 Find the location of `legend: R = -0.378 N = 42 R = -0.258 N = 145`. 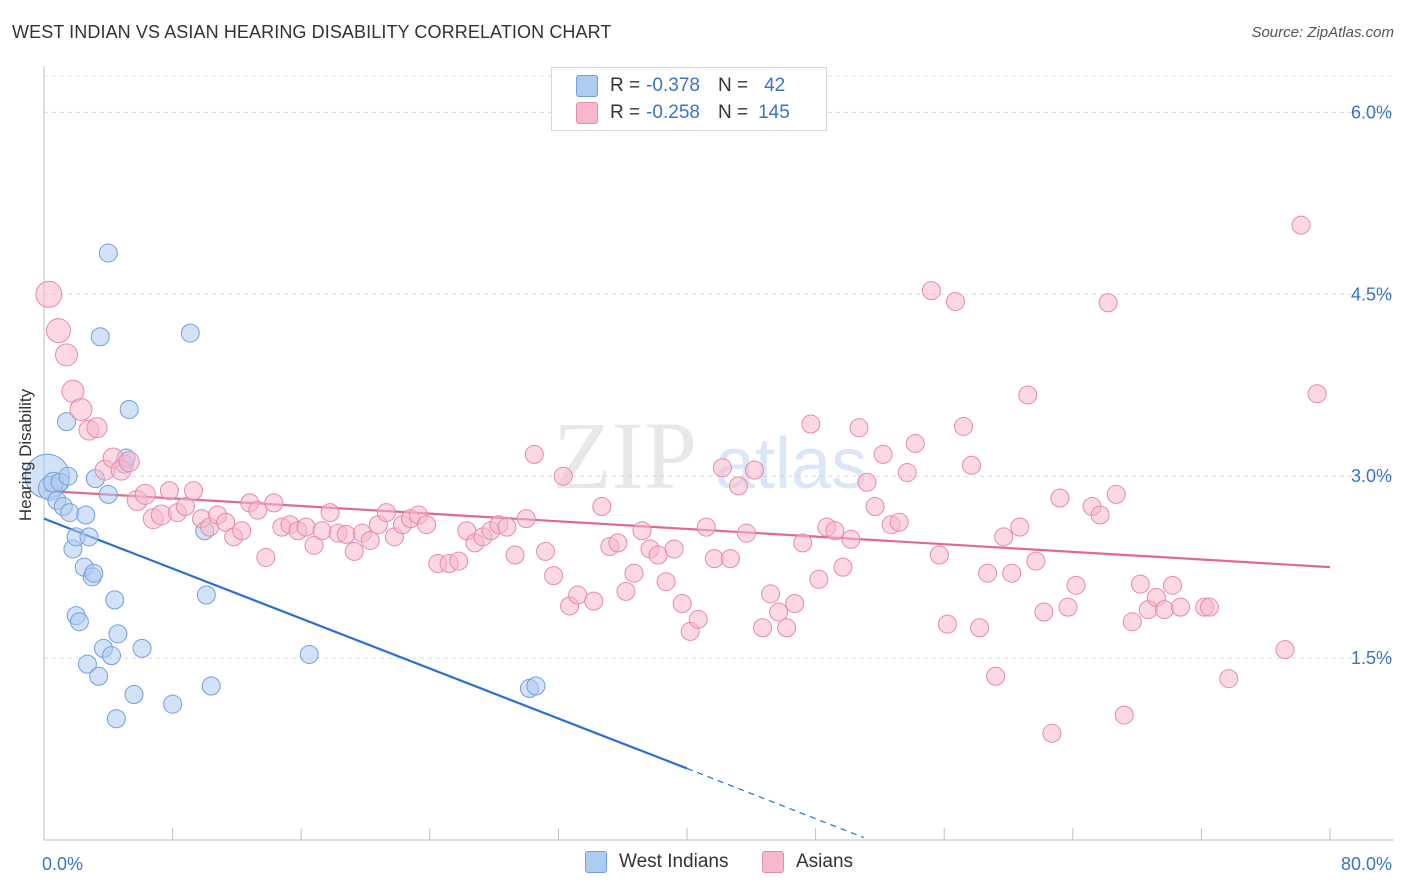

legend: R = -0.378 N = 42 R = -0.258 N = 145 is located at coordinates (689, 99).